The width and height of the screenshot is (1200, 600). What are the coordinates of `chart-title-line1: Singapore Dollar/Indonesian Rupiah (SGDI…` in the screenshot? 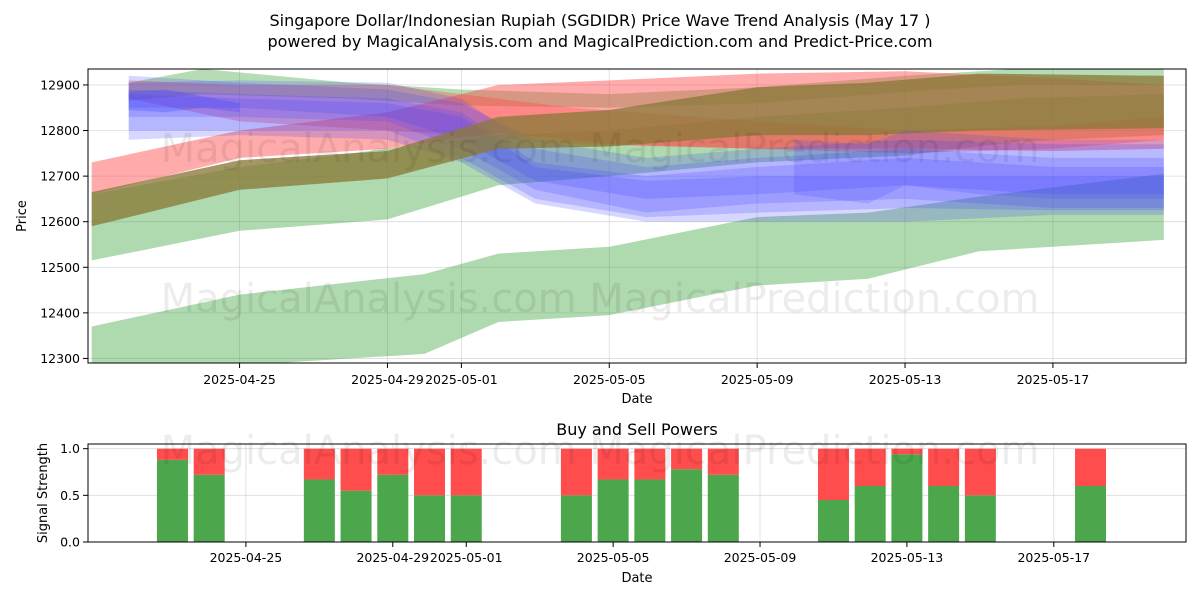 It's located at (599, 20).